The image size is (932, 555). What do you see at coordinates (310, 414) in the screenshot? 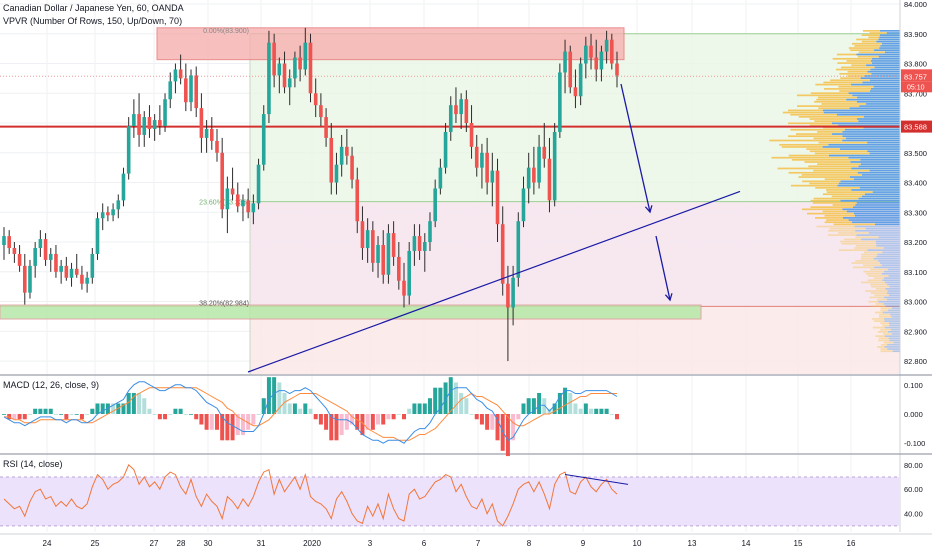
I see `macd-signal-line` at bounding box center [310, 414].